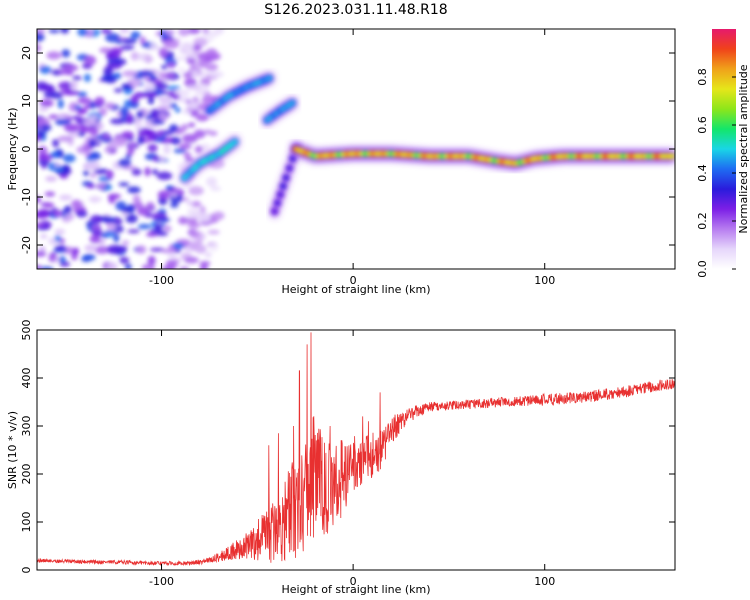 Image resolution: width=750 pixels, height=600 pixels. What do you see at coordinates (283, 186) in the screenshot?
I see `heat-core` at bounding box center [283, 186].